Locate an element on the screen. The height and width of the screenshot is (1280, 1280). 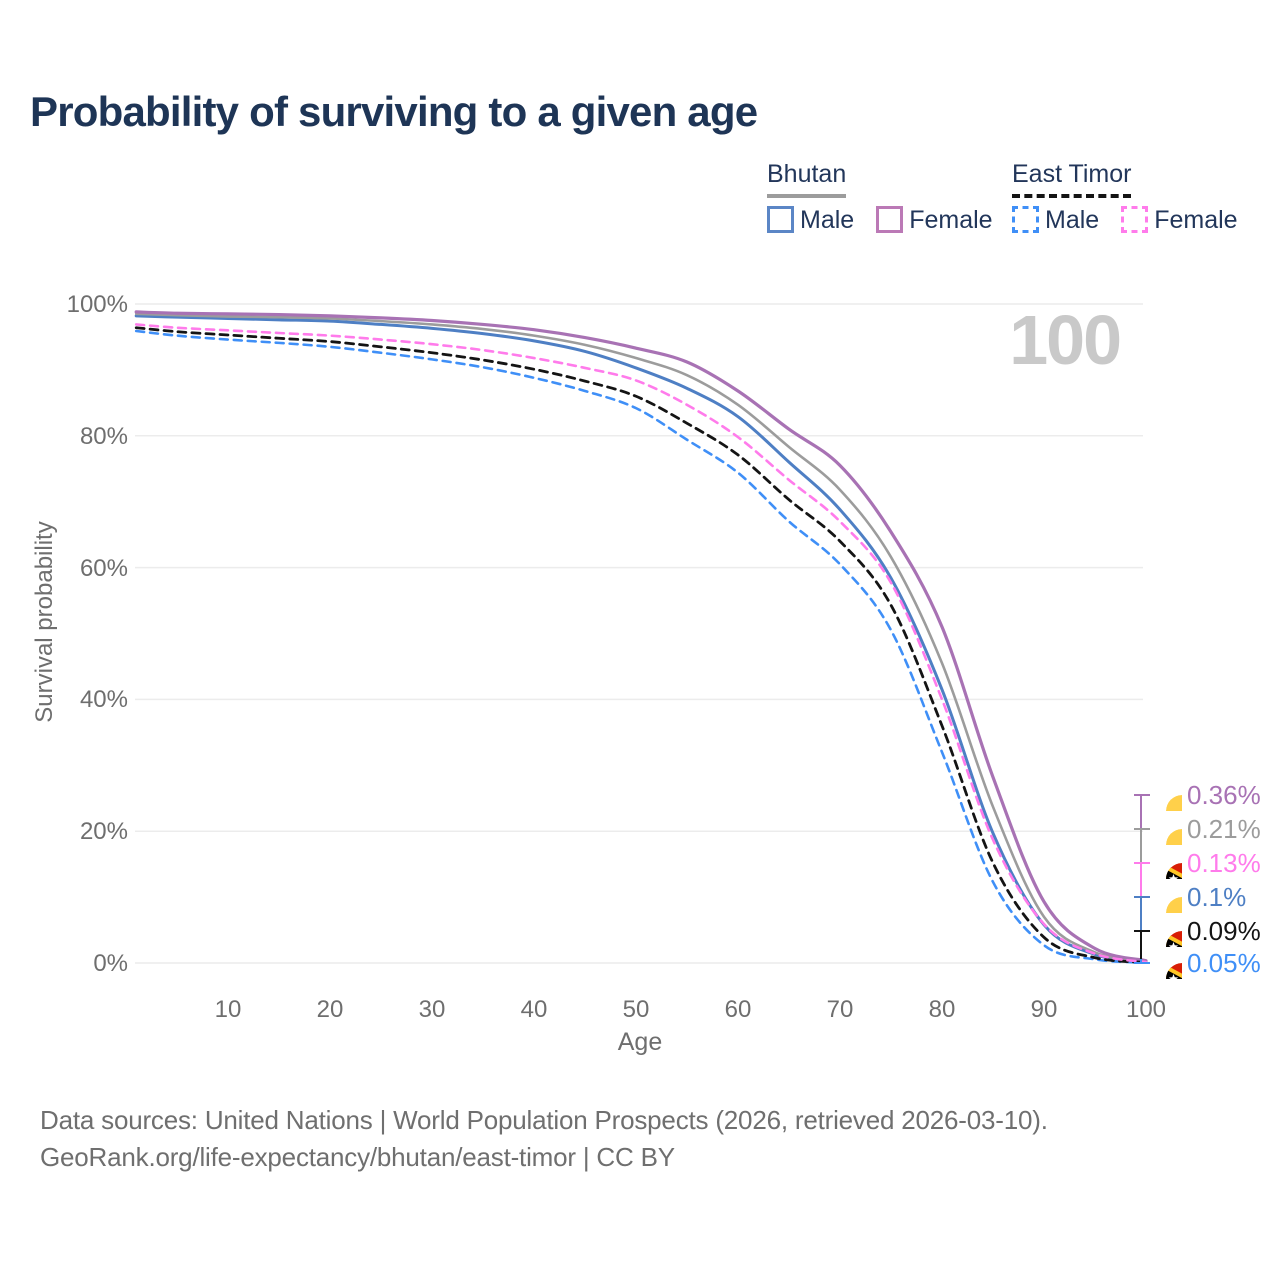
end-label-bhutan-female: 0.36% is located at coordinates (1205, 795).